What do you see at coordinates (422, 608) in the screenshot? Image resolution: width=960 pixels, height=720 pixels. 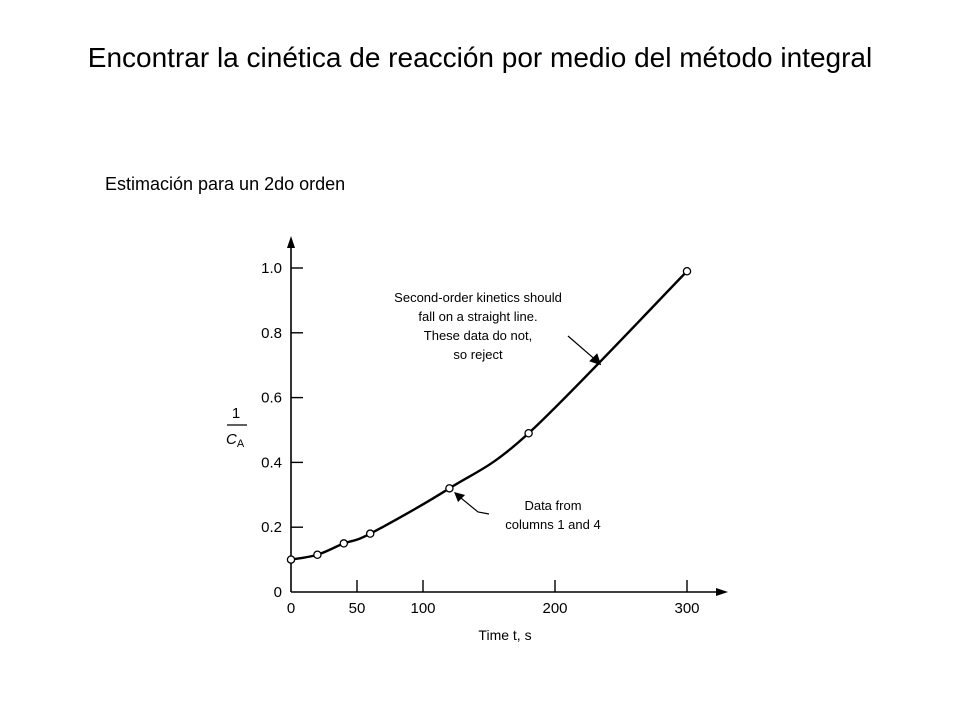 I see `x-tick-label: 100` at bounding box center [422, 608].